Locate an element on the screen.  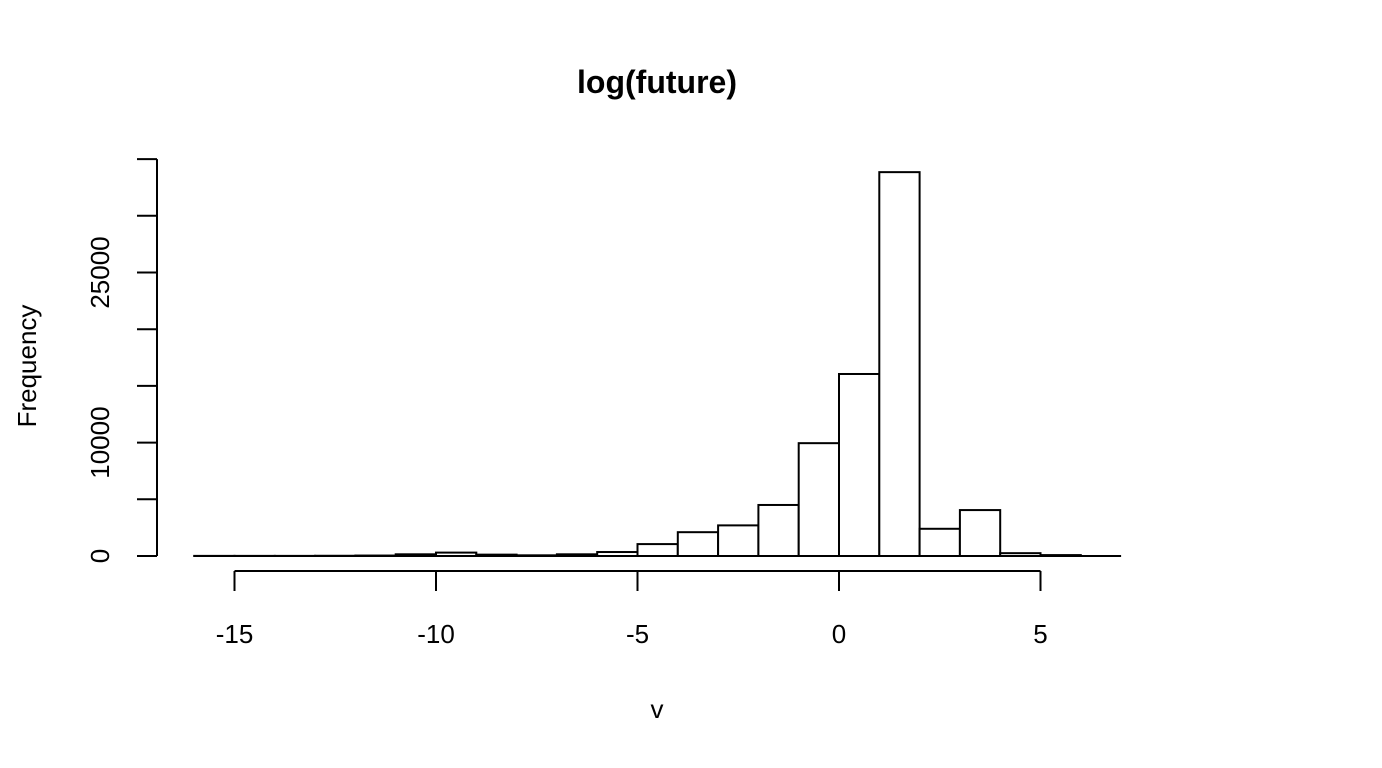
x-axis-label: v is located at coordinates (657, 709).